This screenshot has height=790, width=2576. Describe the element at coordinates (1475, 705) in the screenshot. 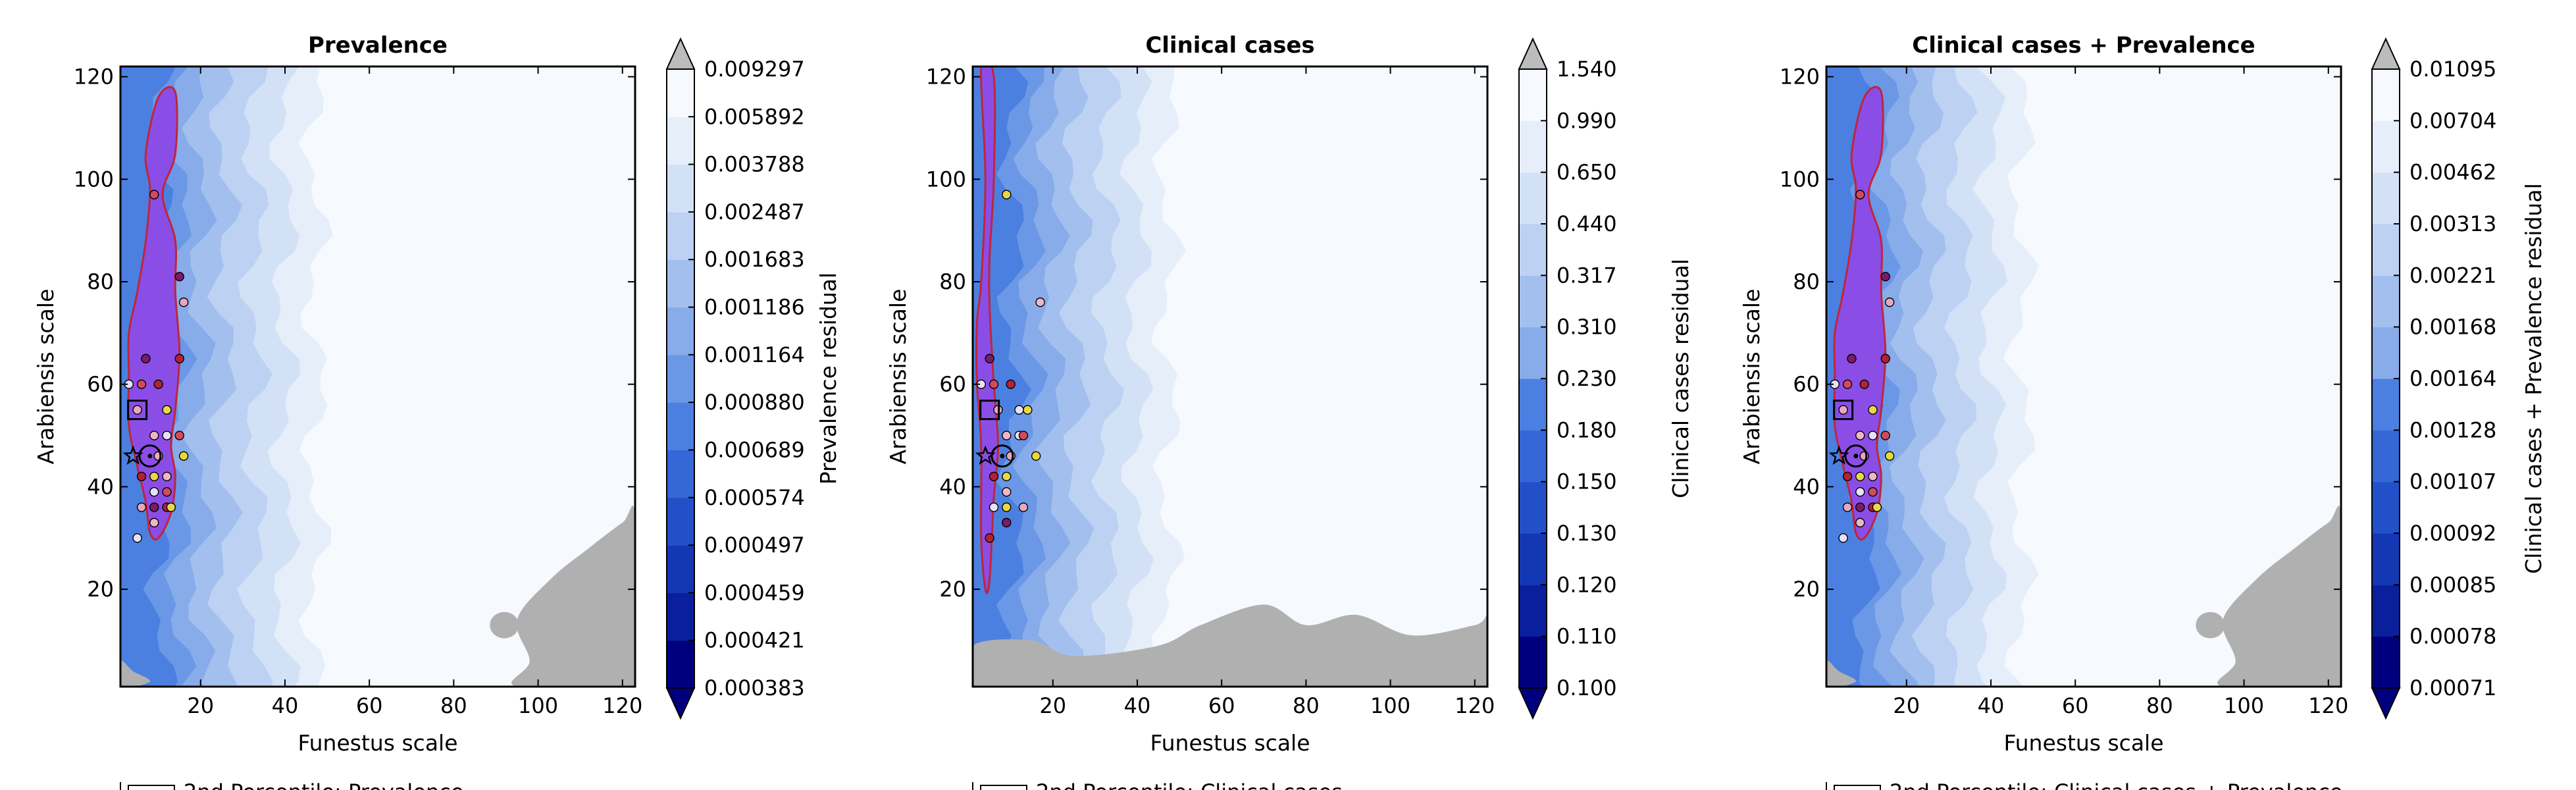

I see `x-tick-label: 120` at that location.